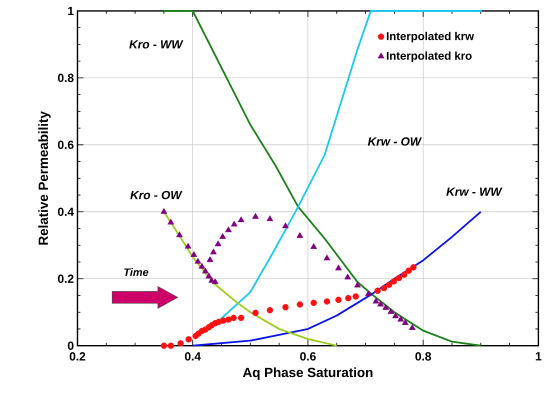  What do you see at coordinates (308, 356) in the screenshot?
I see `x-tick-label: 0.6` at bounding box center [308, 356].